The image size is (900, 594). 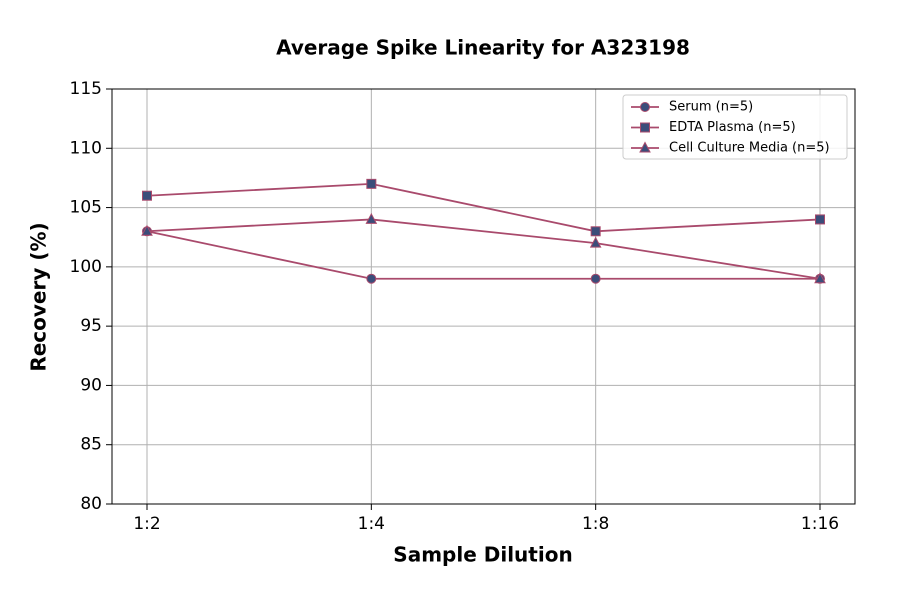 What do you see at coordinates (483, 48) in the screenshot?
I see `chart-title: Average Spike Linearity for A323198` at bounding box center [483, 48].